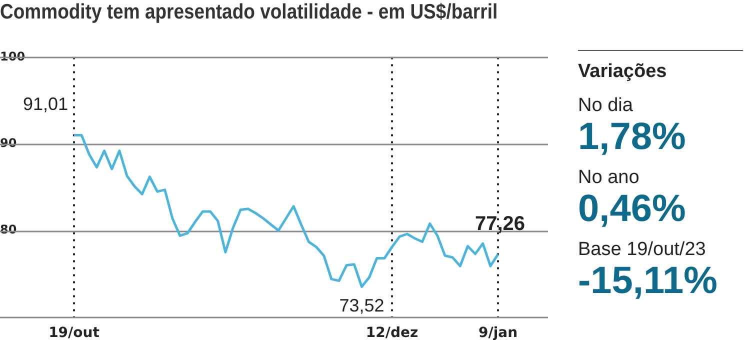 This screenshot has width=750, height=350. Describe the element at coordinates (606, 106) in the screenshot. I see `text: No dia` at that location.